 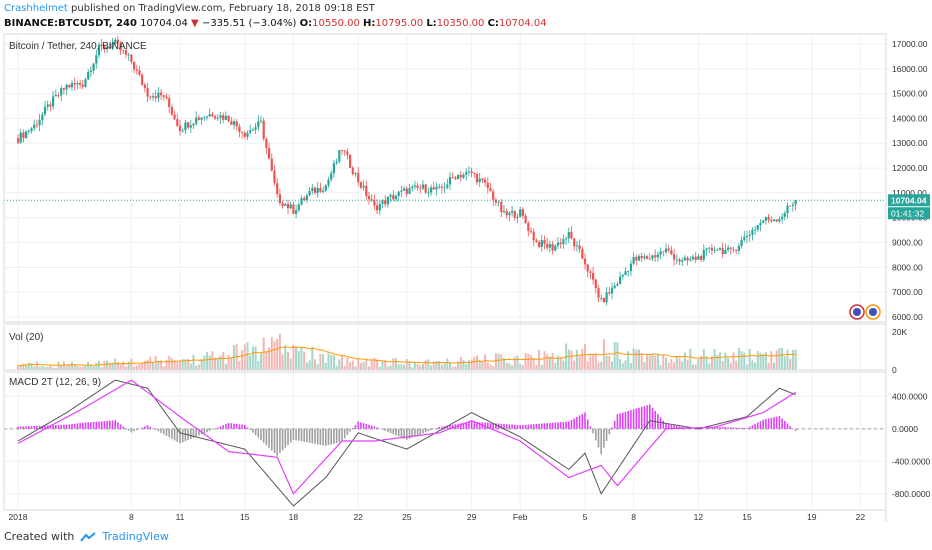 I want to click on close-label: C:, so click(x=493, y=23).